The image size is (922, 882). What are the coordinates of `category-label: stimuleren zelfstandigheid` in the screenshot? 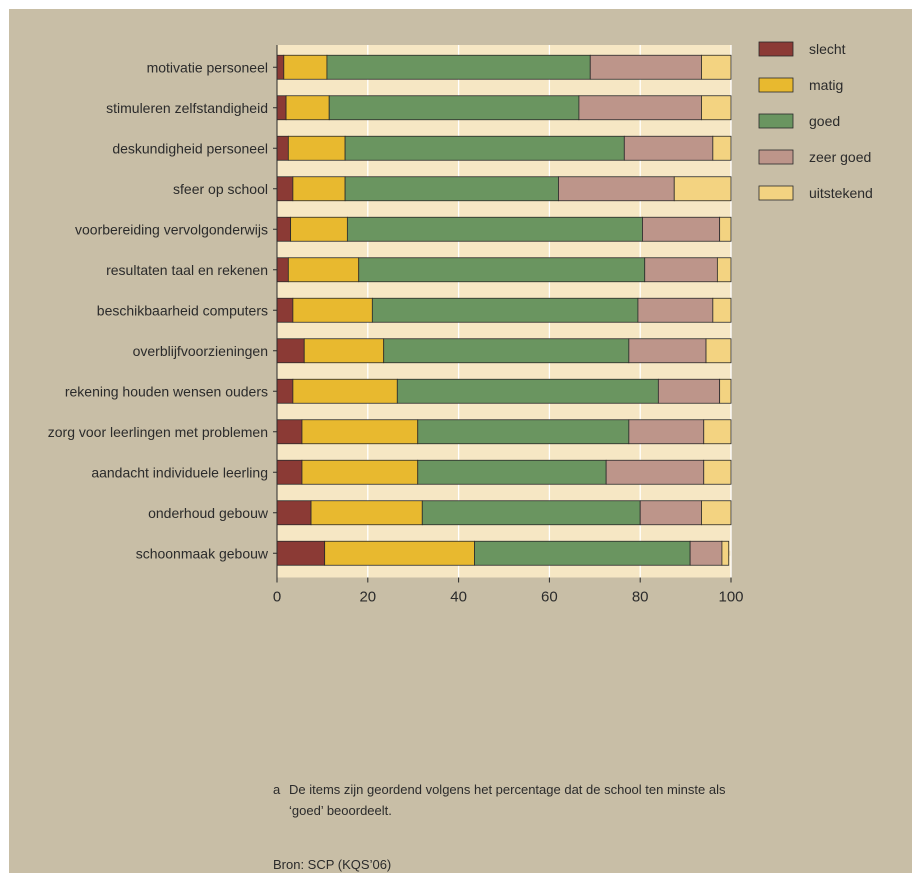 It's located at (187, 108).